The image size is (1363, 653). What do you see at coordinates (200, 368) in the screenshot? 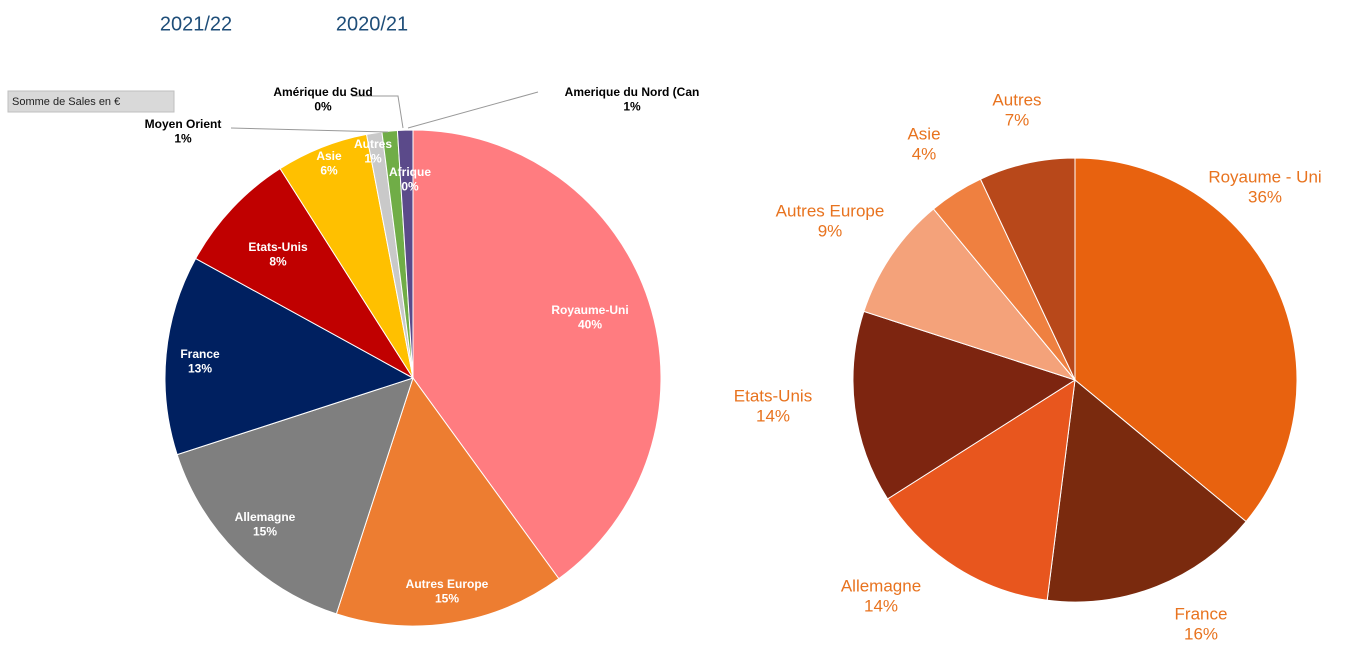
I see `slice-value-label: 13%` at bounding box center [200, 368].